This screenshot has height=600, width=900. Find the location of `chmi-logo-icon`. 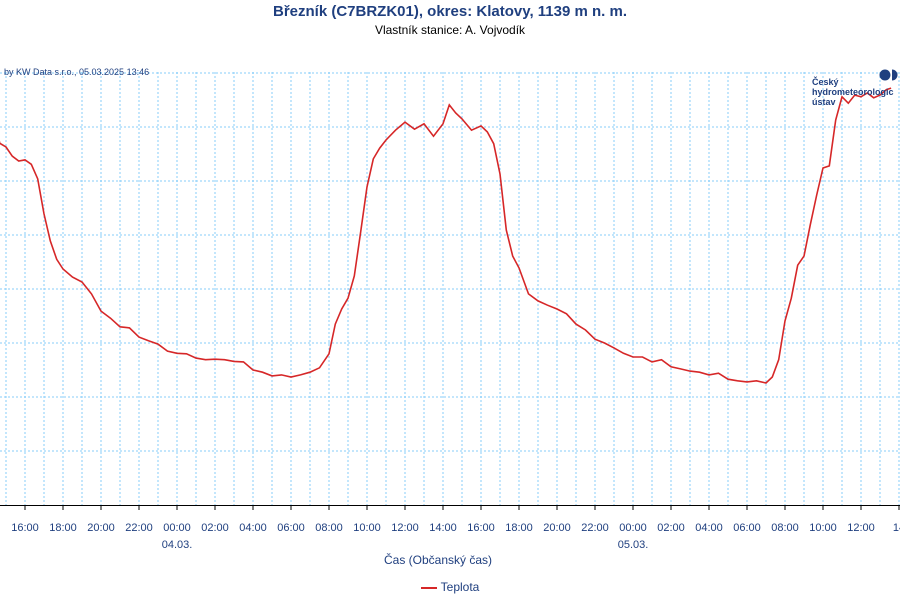

chmi-logo-icon is located at coordinates (888, 75).